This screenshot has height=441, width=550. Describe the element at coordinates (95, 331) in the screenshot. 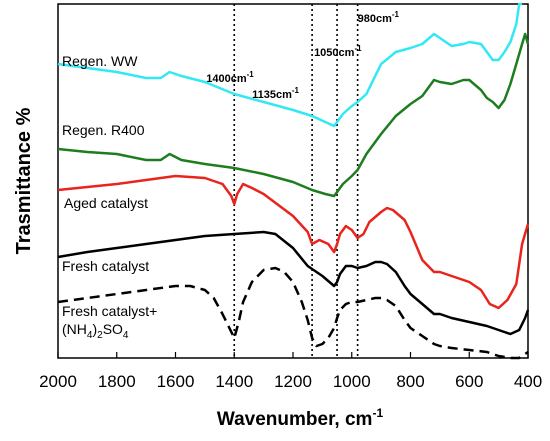

I see `series-label-line2: (NH4)2SO4` at that location.